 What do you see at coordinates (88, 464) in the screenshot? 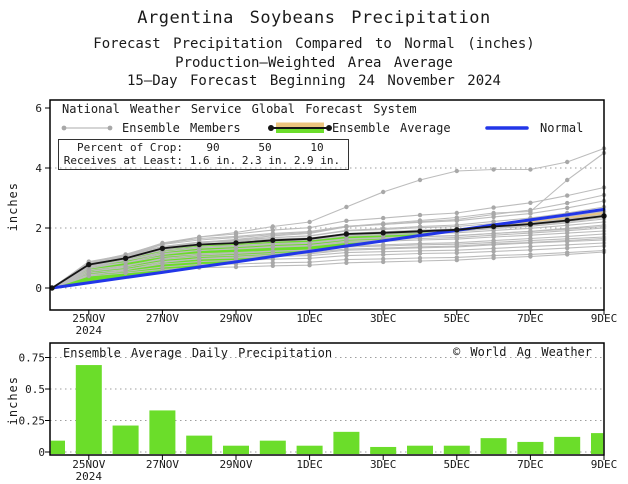
I see `x-tick-label: 25NOV` at bounding box center [88, 464].